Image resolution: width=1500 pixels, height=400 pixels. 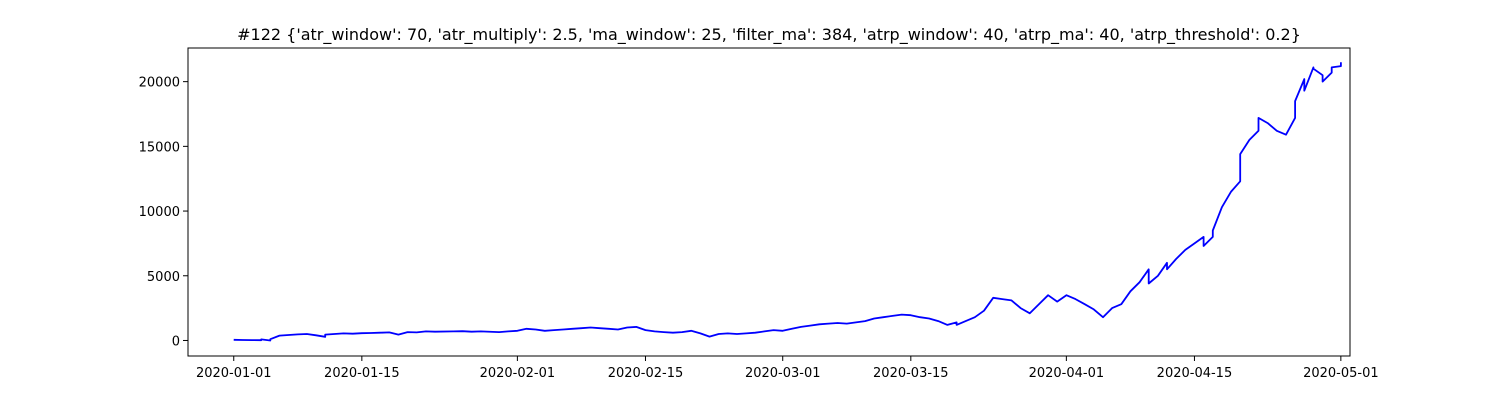 I want to click on x-tick-label: 2020-02-15, so click(x=646, y=373).